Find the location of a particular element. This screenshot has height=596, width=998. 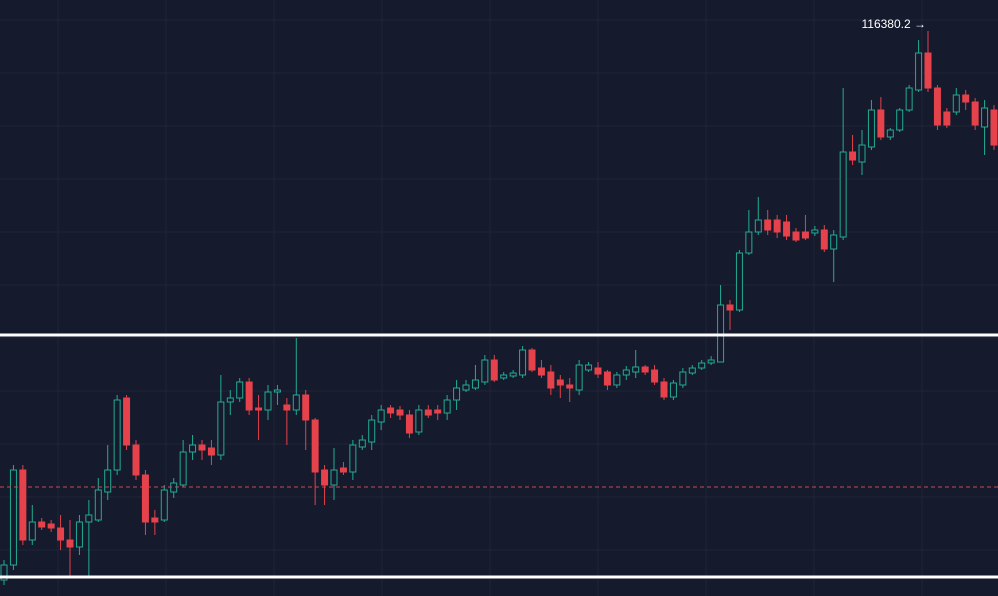

max-price-label: 116380.2 → is located at coordinates (894, 24).